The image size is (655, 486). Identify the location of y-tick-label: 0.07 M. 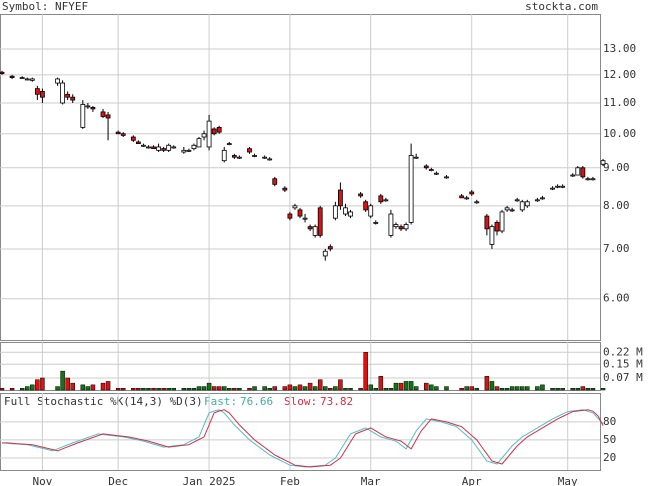
(623, 377).